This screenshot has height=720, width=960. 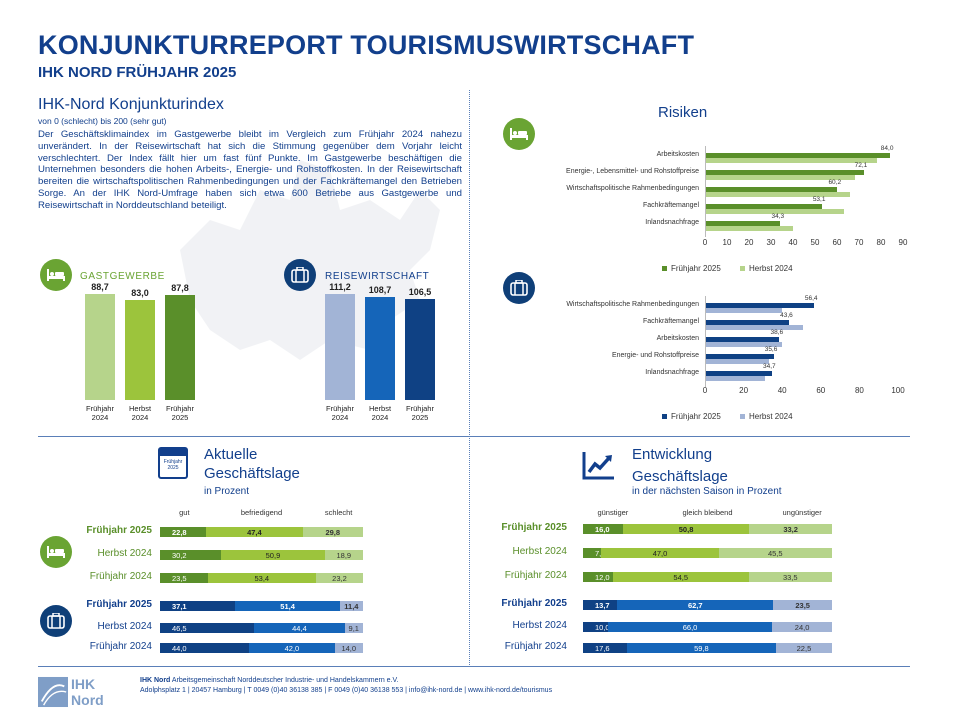 I want to click on stack-segment: 33,2, so click(x=790, y=529).